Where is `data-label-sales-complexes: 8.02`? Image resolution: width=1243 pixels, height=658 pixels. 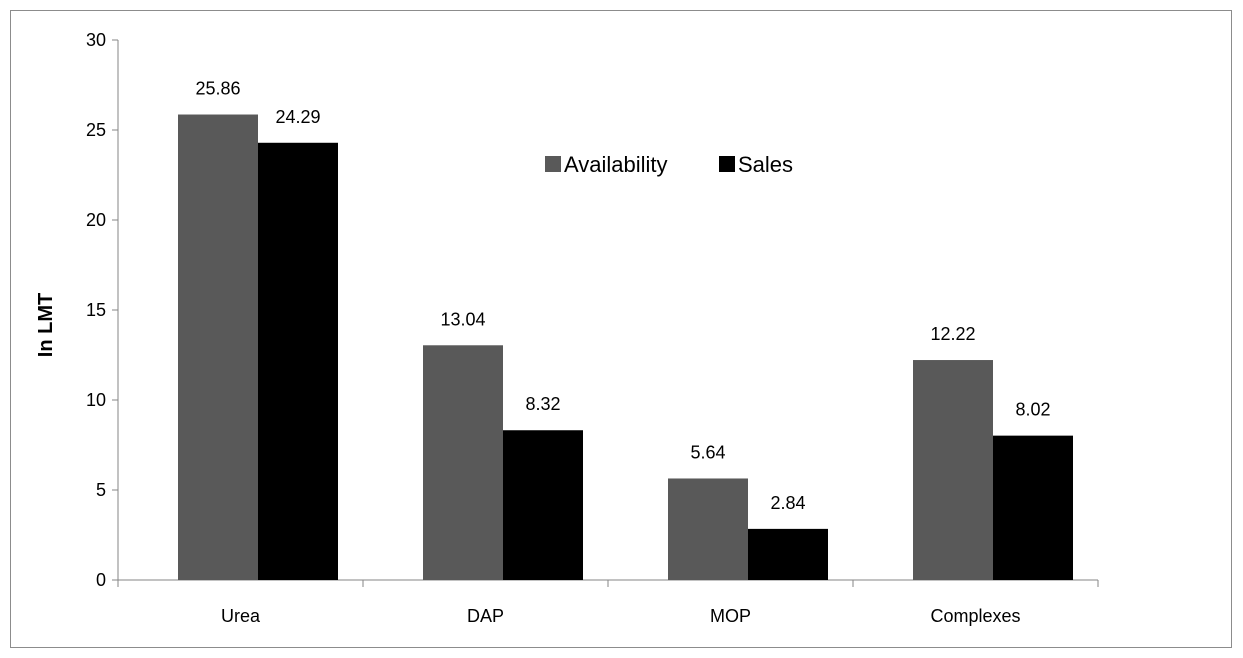 data-label-sales-complexes: 8.02 is located at coordinates (1032, 410).